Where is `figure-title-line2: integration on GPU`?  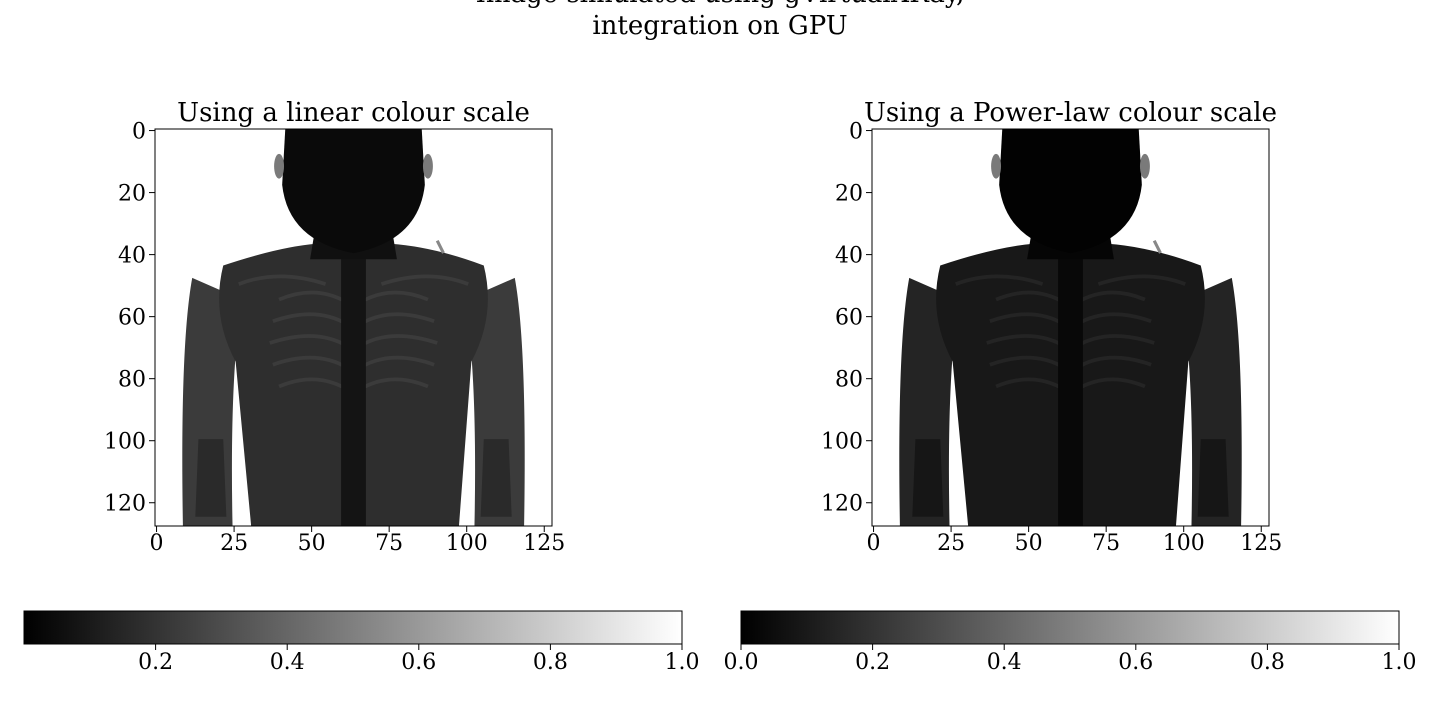 figure-title-line2: integration on GPU is located at coordinates (719, 26).